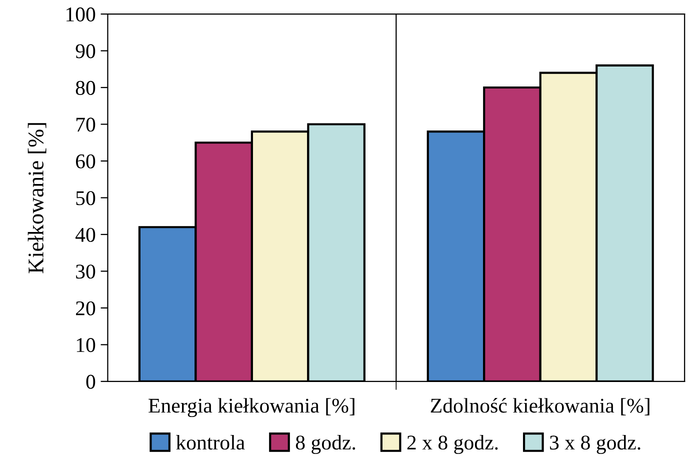  Describe the element at coordinates (81, 14) in the screenshot. I see `y-tick-label: 100` at that location.